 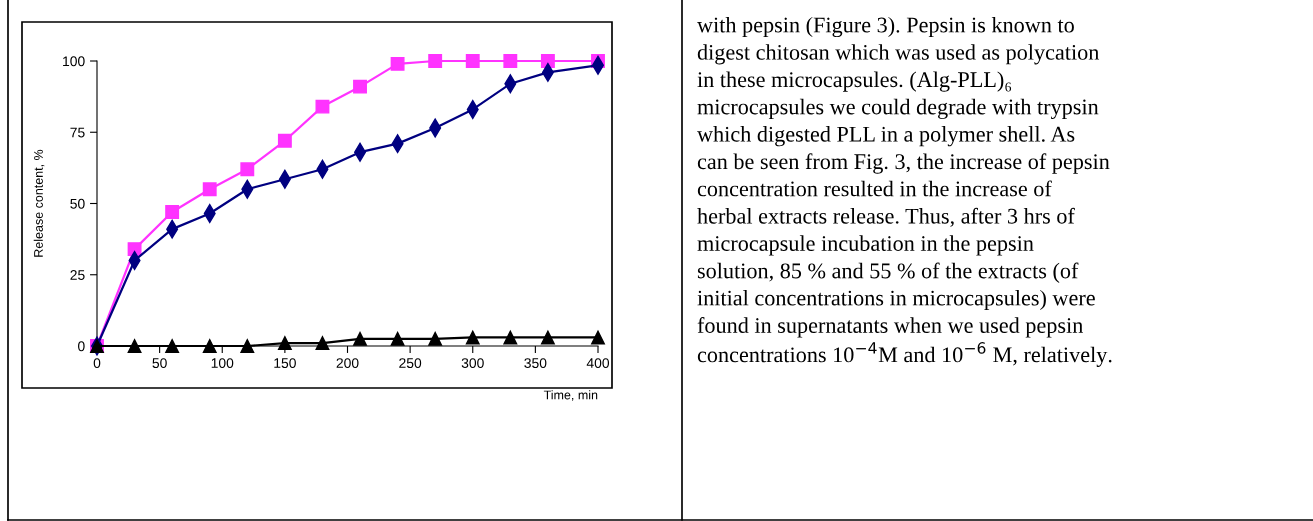 What do you see at coordinates (854, 81) in the screenshot?
I see `text: in these microcapsules. (Alg-PLL)₆` at bounding box center [854, 81].